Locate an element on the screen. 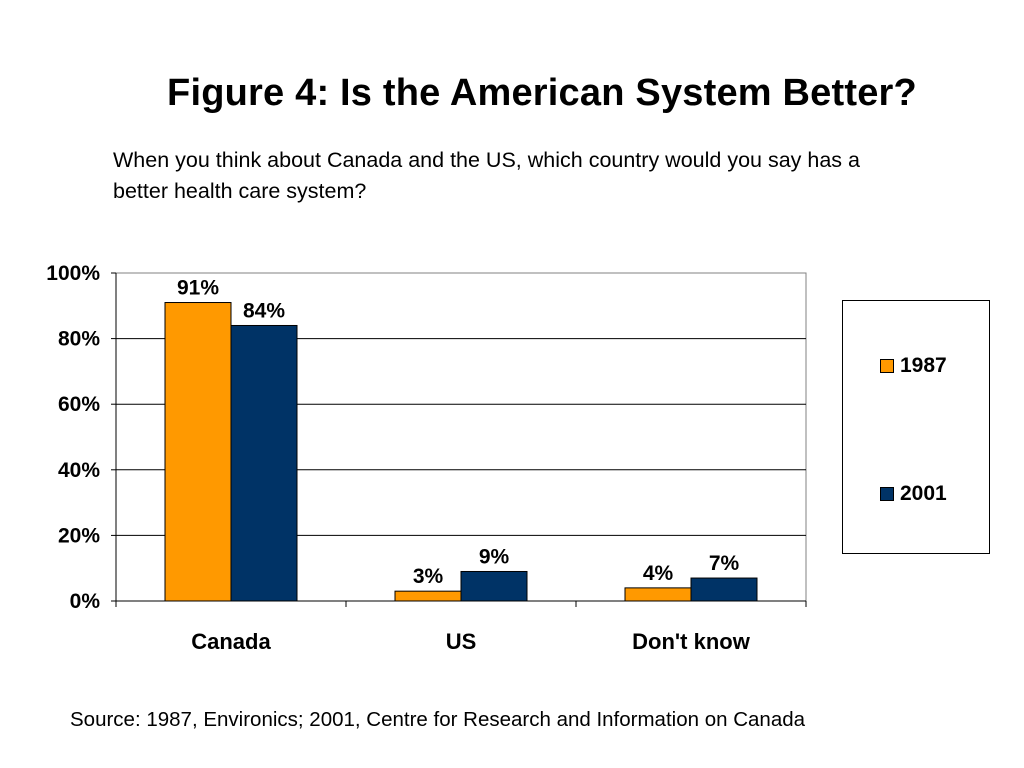 The height and width of the screenshot is (768, 1024). legend-label-1987: 1987 is located at coordinates (923, 365).